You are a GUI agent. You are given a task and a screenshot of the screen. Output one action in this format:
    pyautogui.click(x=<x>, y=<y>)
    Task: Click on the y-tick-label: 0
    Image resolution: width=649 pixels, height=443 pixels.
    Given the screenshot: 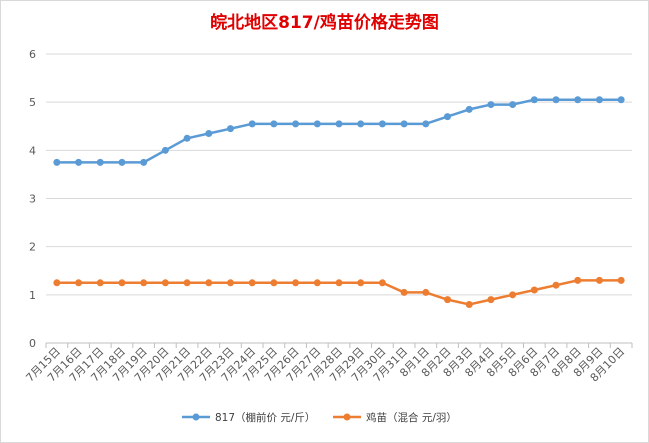 What is the action you would take?
    pyautogui.click(x=32, y=343)
    